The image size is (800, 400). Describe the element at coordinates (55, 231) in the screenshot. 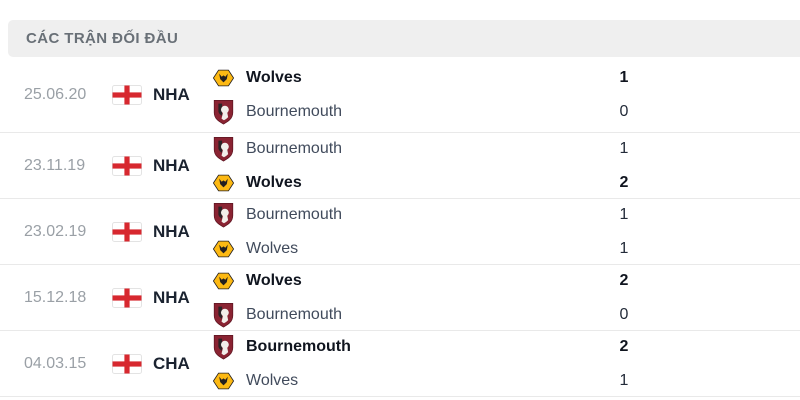

I see `match-date: 23.02.19` at that location.